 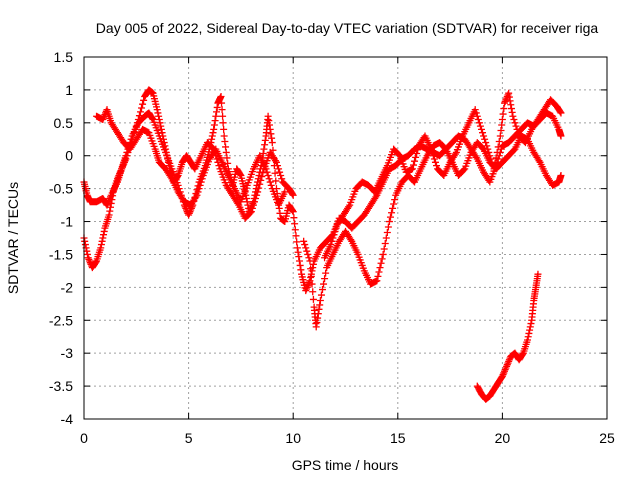 I want to click on y-tick-label: -1.5, so click(x=61, y=254).